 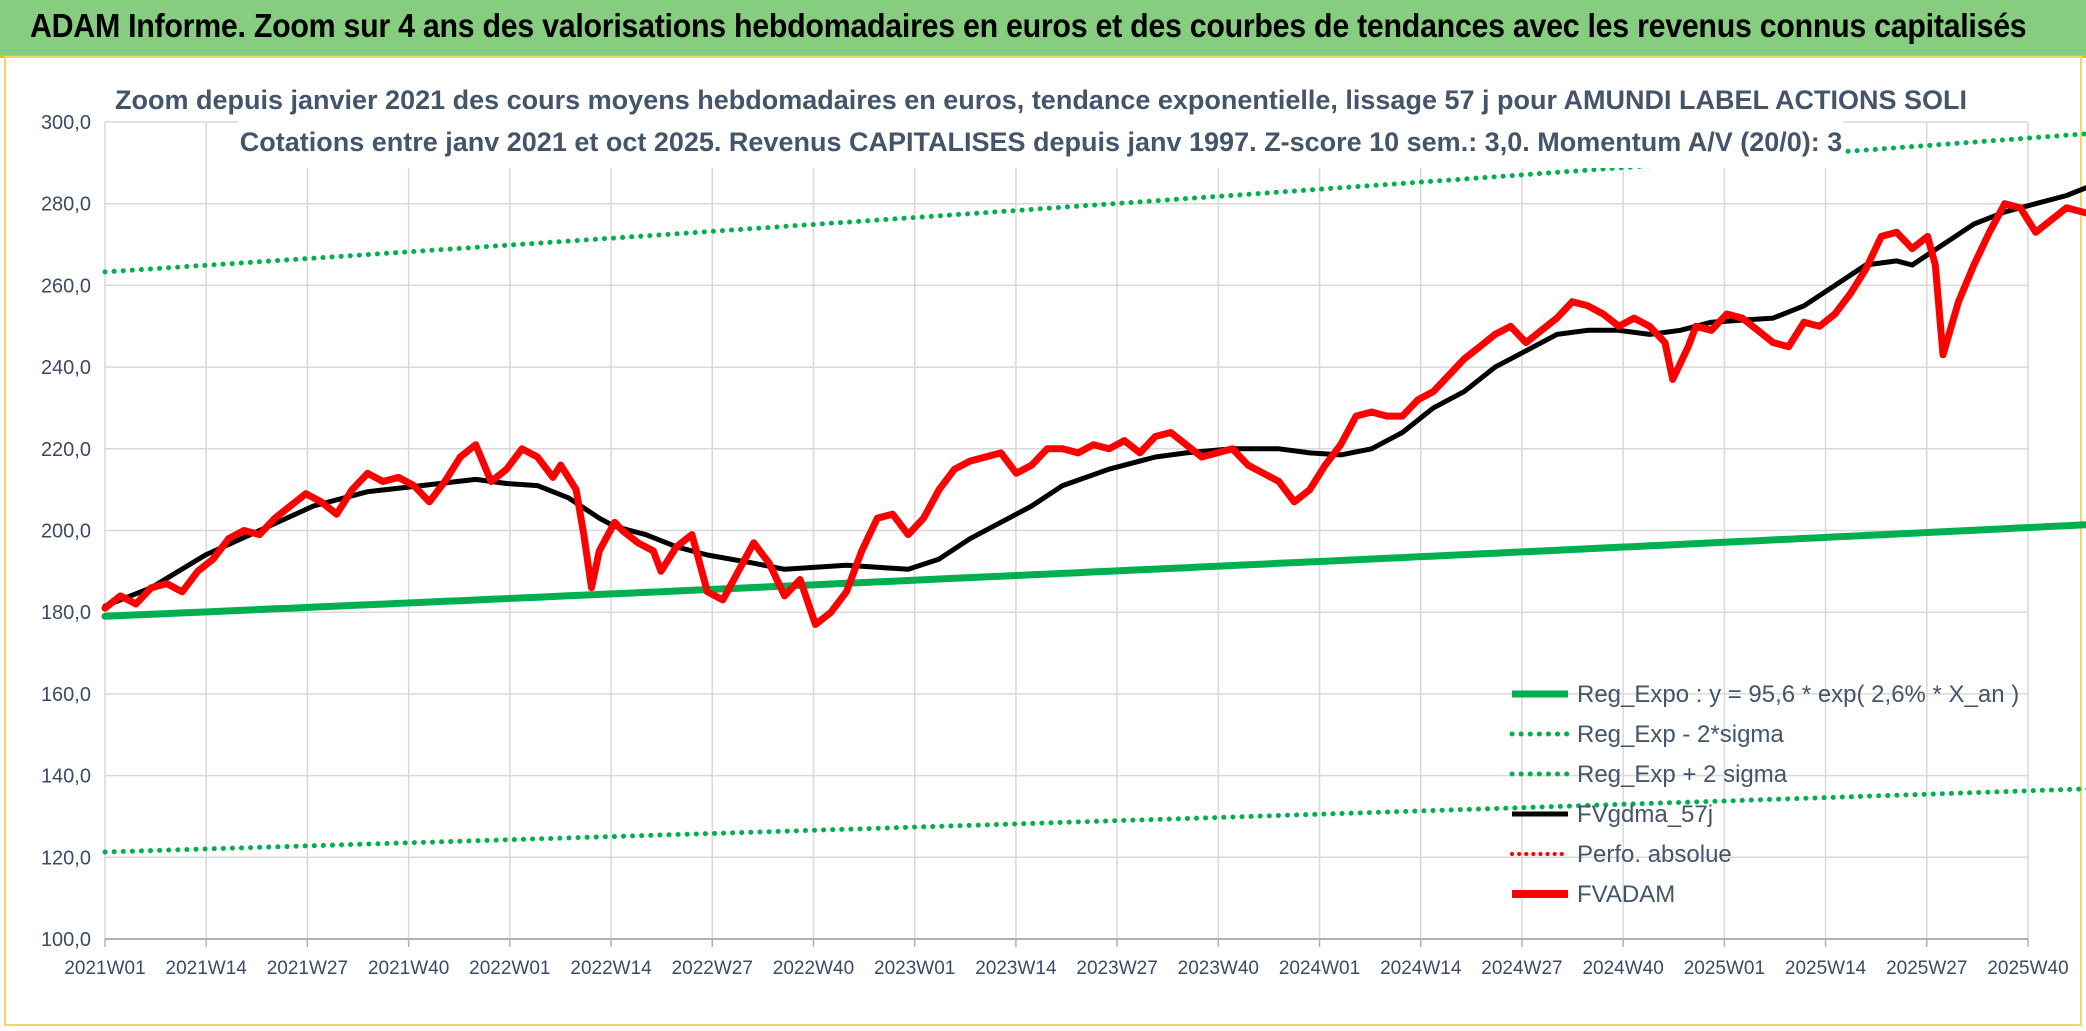 I want to click on x-tick-label: 2021W01, so click(x=104, y=968).